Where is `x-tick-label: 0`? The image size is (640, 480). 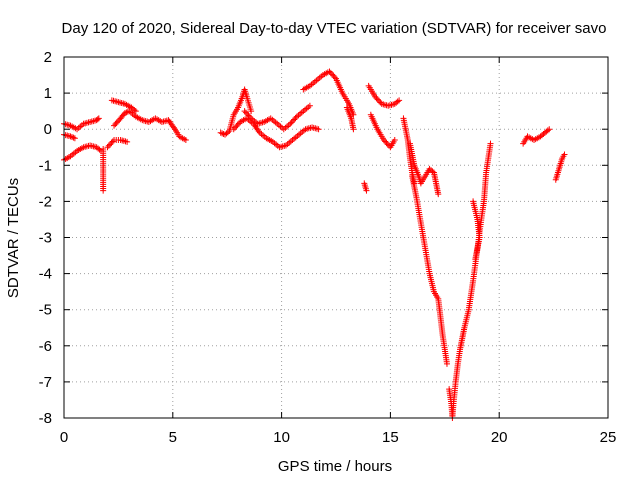 x-tick-label: 0 is located at coordinates (64, 437).